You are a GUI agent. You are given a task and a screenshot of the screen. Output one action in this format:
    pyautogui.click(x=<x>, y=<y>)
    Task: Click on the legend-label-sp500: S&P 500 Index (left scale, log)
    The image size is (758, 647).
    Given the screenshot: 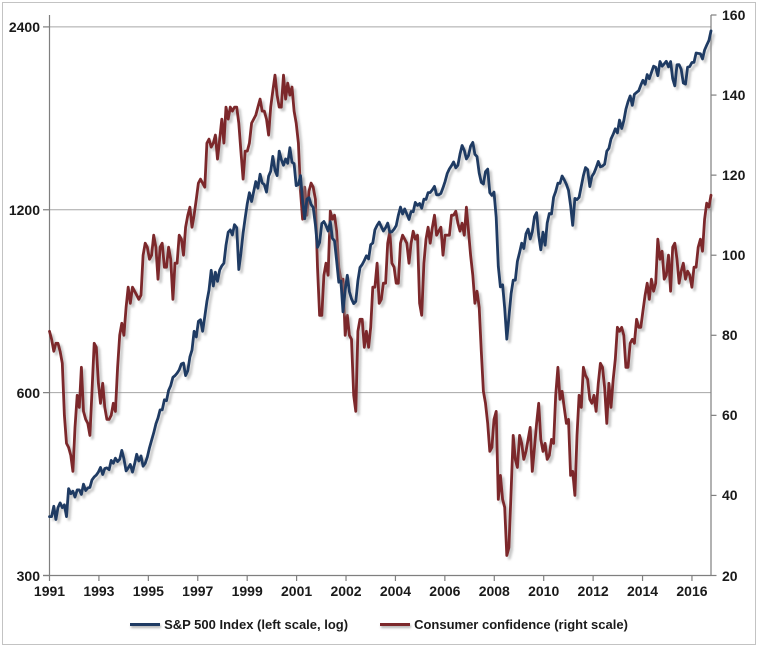 What is the action you would take?
    pyautogui.click(x=256, y=624)
    